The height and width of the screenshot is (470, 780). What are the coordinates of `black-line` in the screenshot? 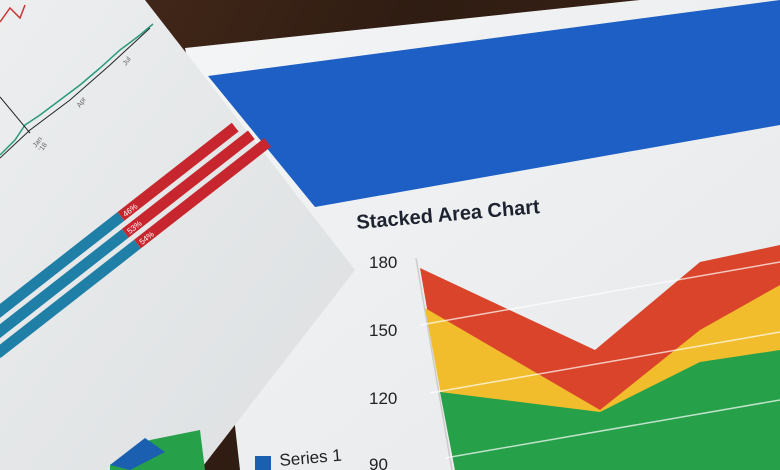 It's located at (75, 93).